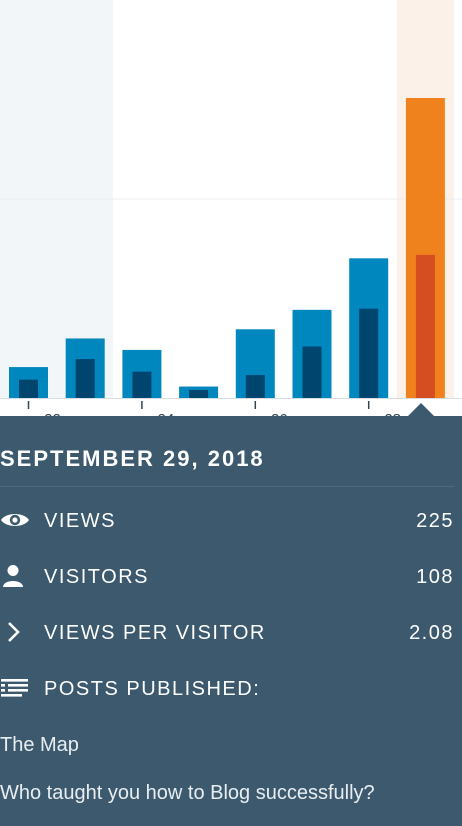 Image resolution: width=462 pixels, height=826 pixels. I want to click on eye-icon, so click(15, 520).